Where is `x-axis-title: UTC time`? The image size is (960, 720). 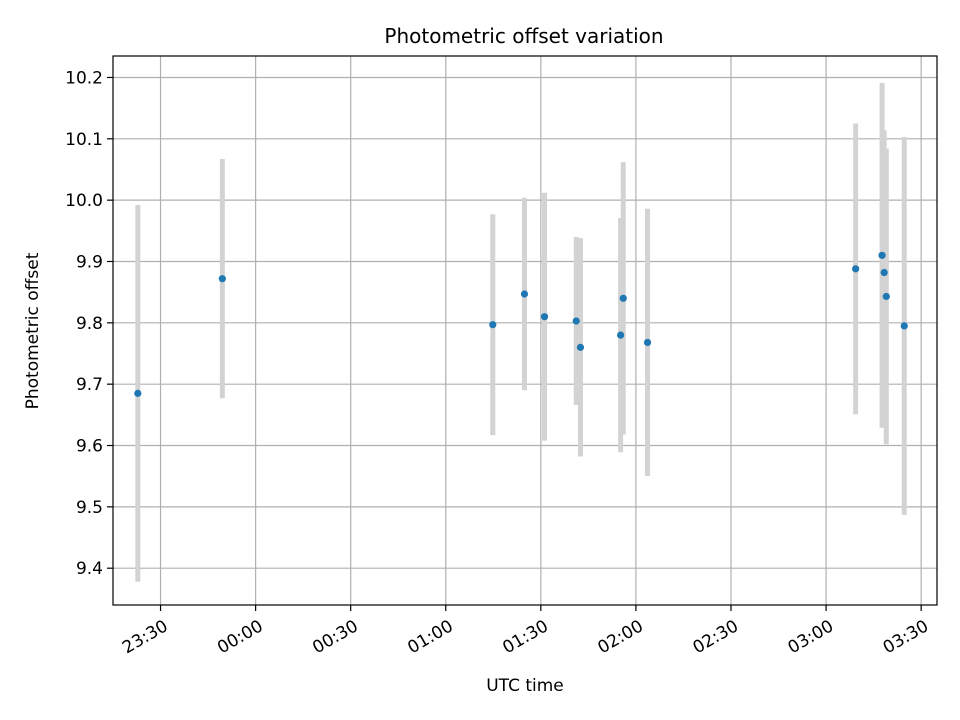 x-axis-title: UTC time is located at coordinates (525, 686).